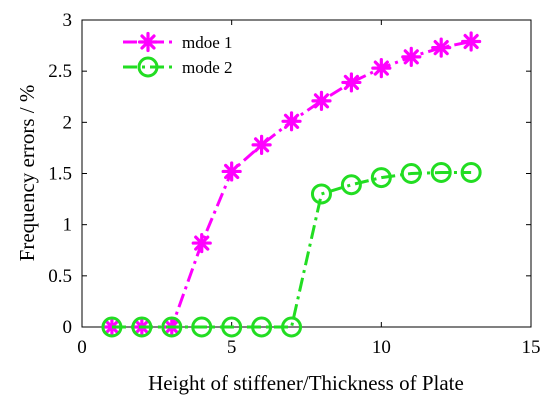 The height and width of the screenshot is (404, 550). I want to click on y-axis-label: Frequency errors / %, so click(27, 173).